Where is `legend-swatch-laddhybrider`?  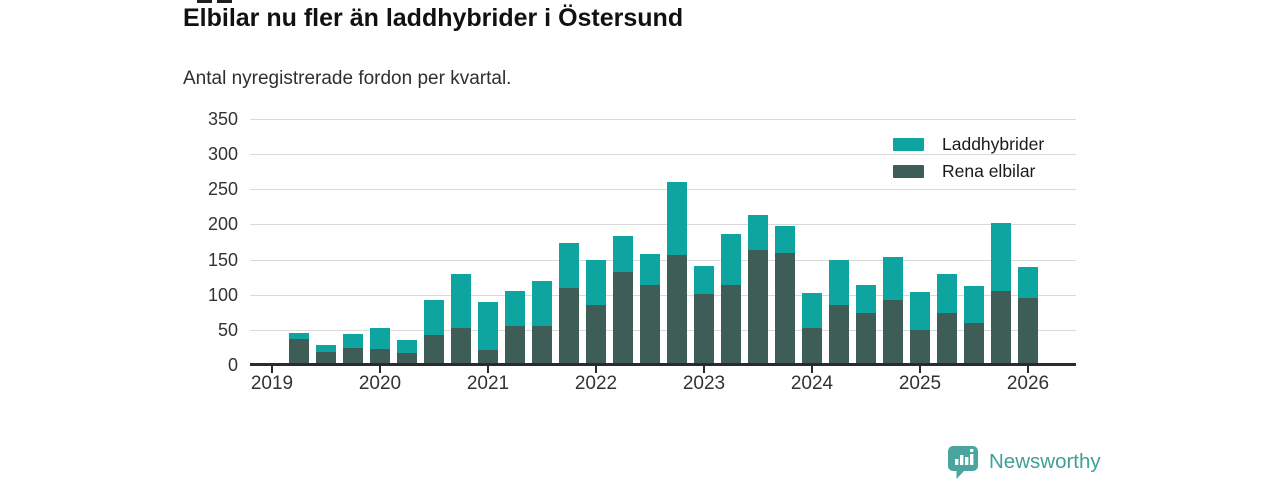
legend-swatch-laddhybrider is located at coordinates (908, 144).